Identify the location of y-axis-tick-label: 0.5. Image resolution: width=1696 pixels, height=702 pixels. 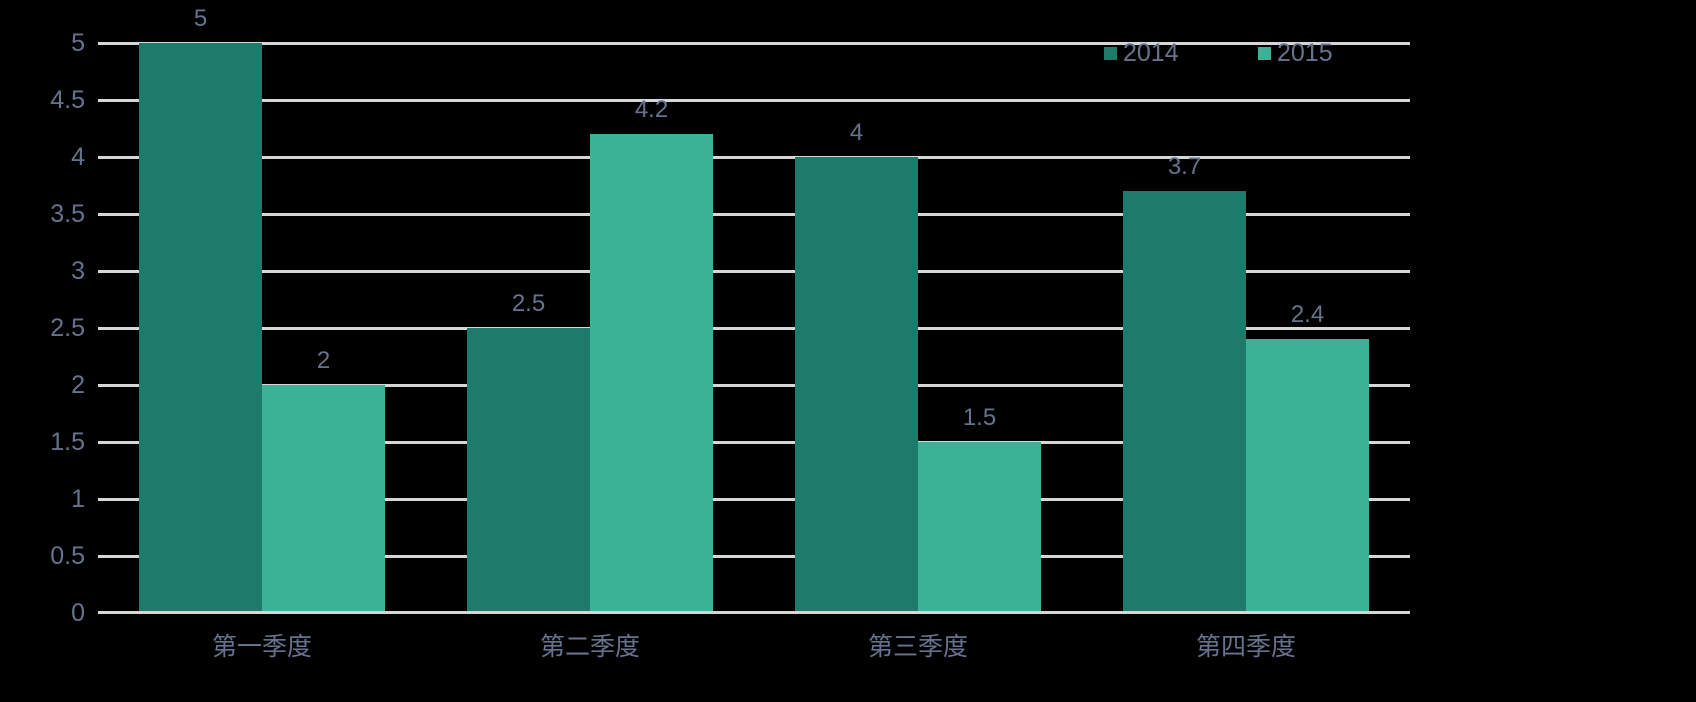
(67, 556).